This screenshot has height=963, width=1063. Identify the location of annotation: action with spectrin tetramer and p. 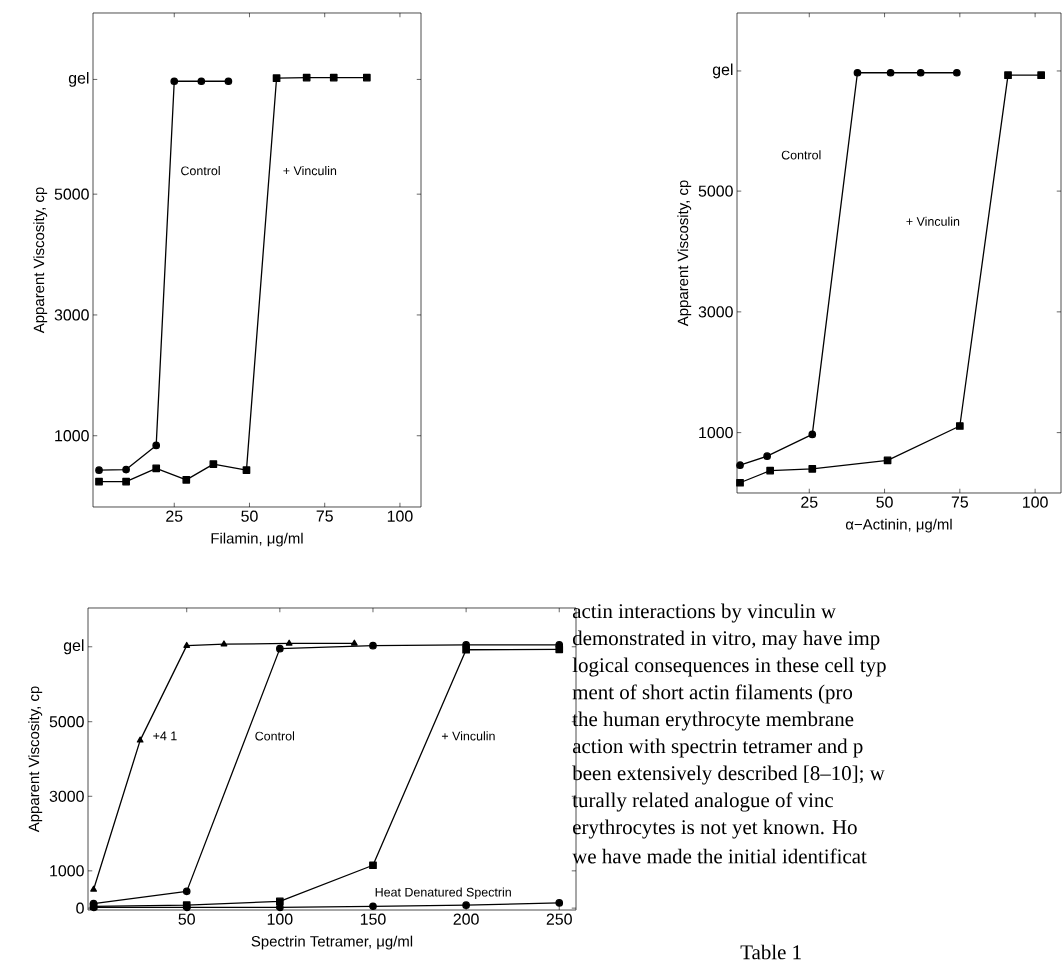
(717, 748).